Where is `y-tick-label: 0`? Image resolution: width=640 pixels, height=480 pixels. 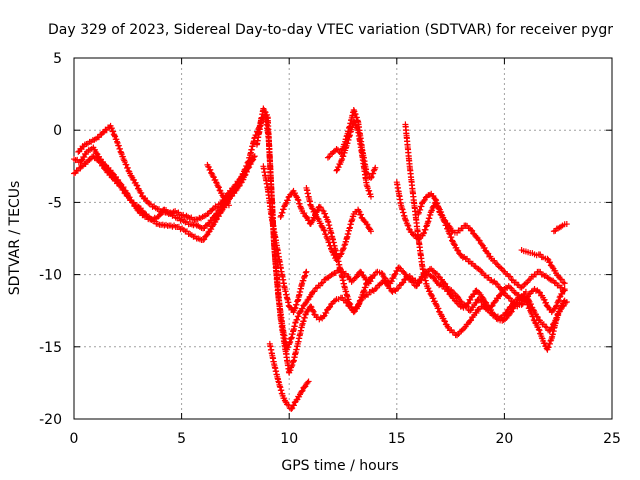 y-tick-label: 0 is located at coordinates (57, 131).